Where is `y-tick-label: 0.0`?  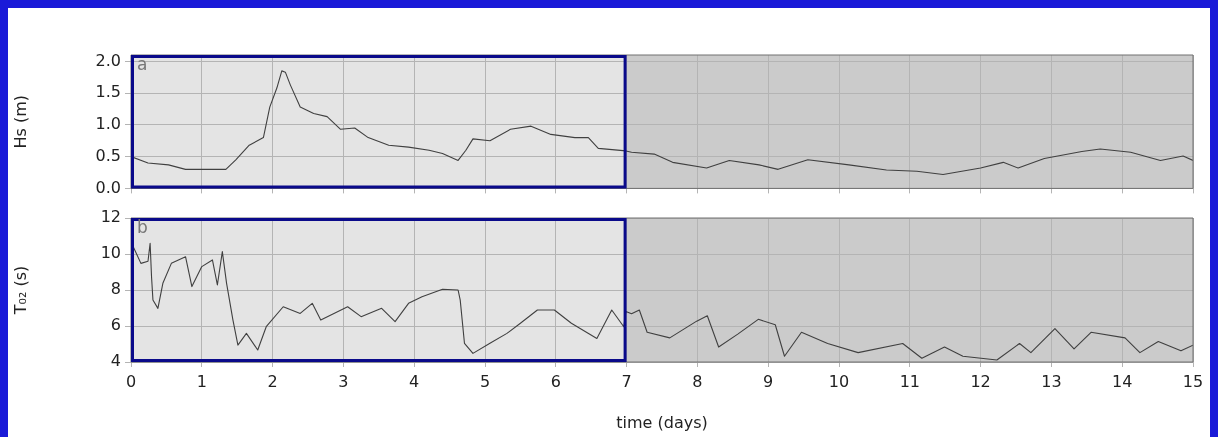 y-tick-label: 0.0 is located at coordinates (108, 187).